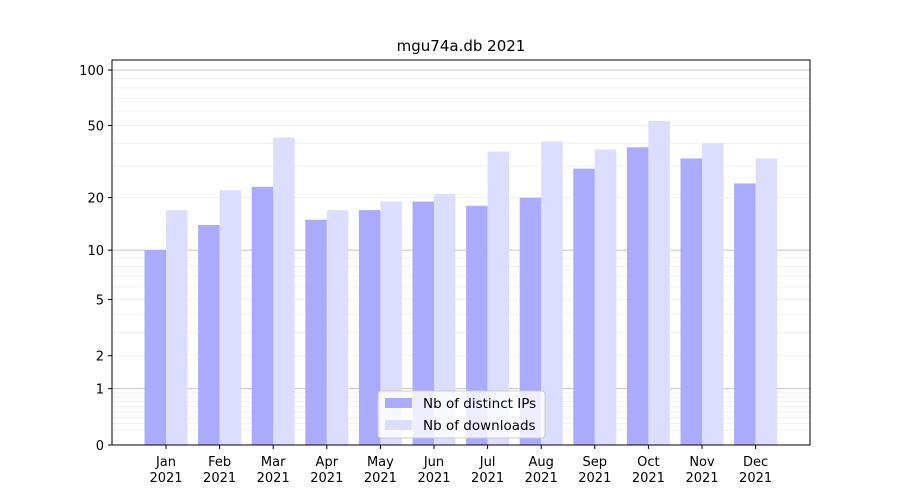 The width and height of the screenshot is (900, 504). I want to click on x-tick-label-month: Apr, so click(327, 462).